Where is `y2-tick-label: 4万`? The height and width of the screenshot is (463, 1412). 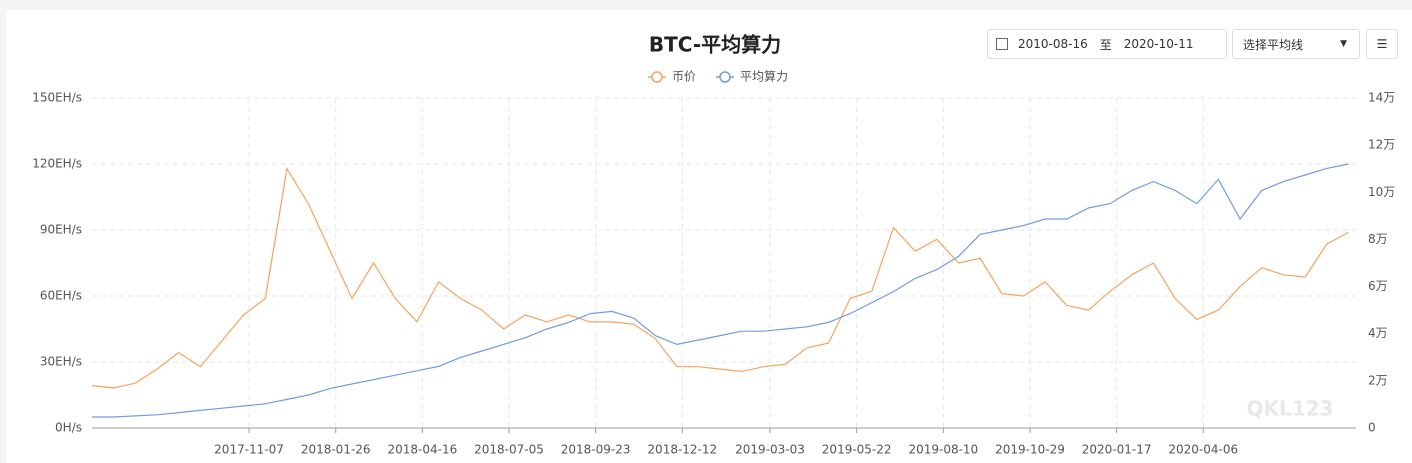 y2-tick-label: 4万 is located at coordinates (1378, 333).